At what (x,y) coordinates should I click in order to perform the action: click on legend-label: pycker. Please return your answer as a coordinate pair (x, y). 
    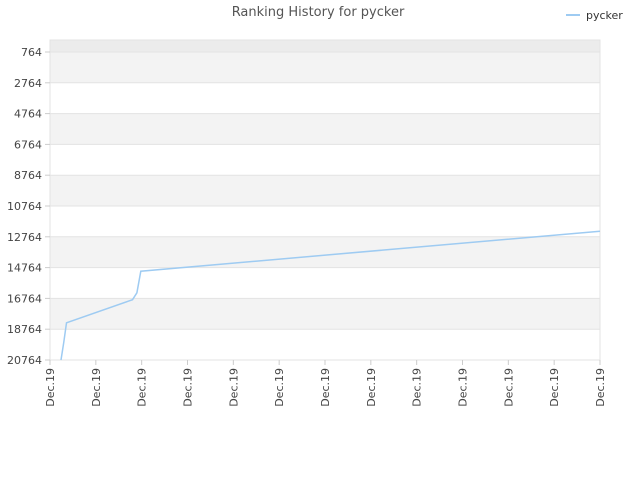
    Looking at the image, I should click on (604, 15).